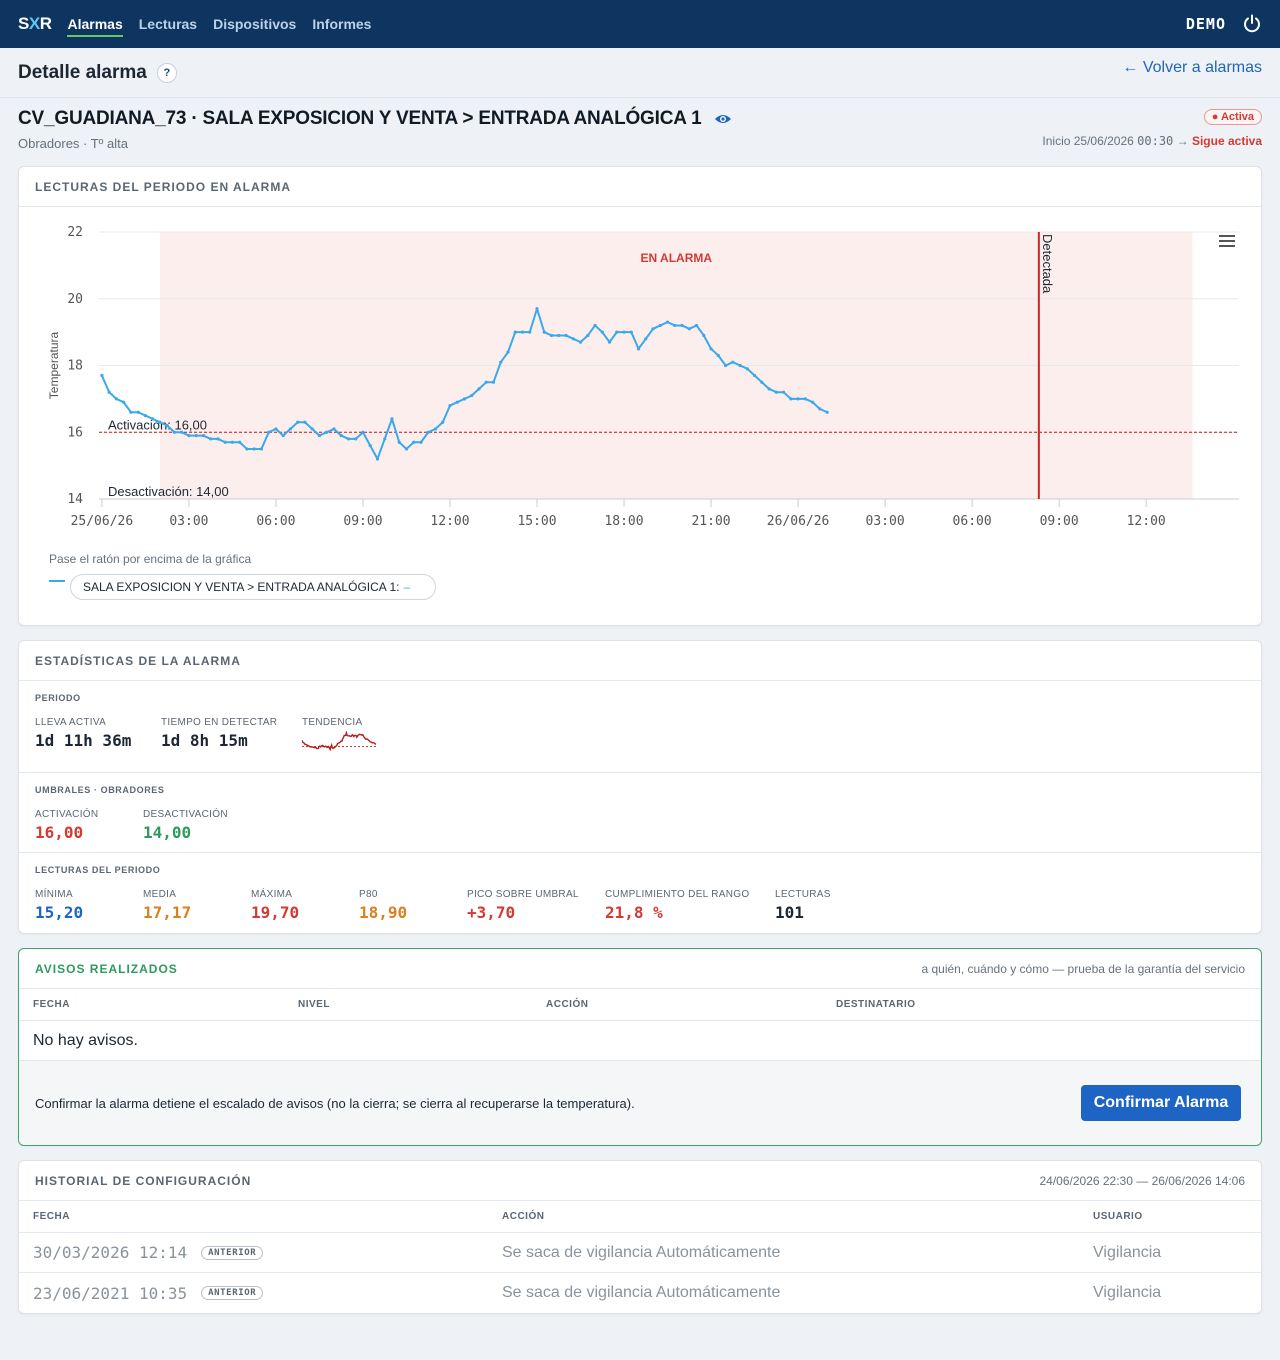 The image size is (1280, 1360). What do you see at coordinates (362, 521) in the screenshot?
I see `x-tick-label: 09:00` at bounding box center [362, 521].